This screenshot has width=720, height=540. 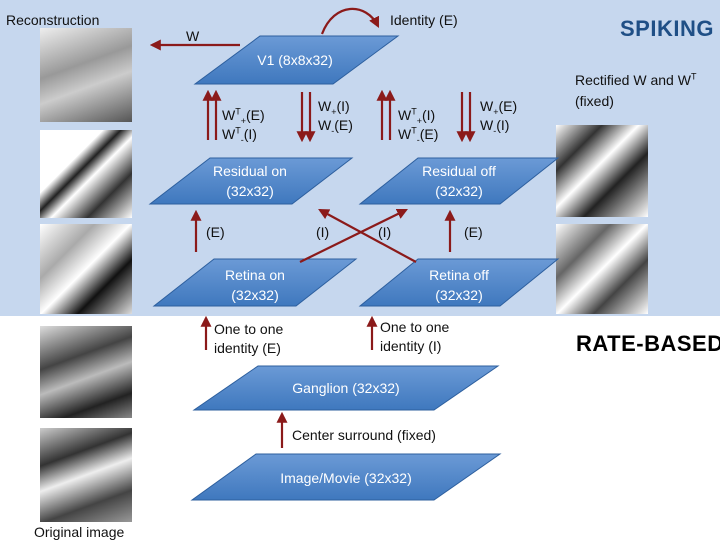 I want to click on residual-off-name: Residual off, so click(x=459, y=171).